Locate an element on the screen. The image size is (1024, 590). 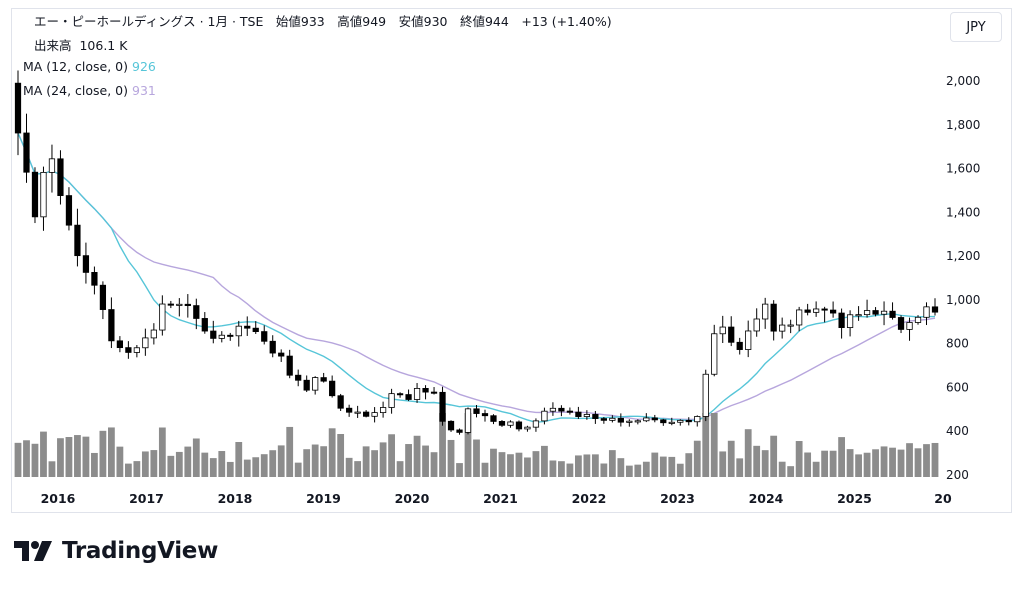
x-tick-label: 2019 is located at coordinates (323, 498).